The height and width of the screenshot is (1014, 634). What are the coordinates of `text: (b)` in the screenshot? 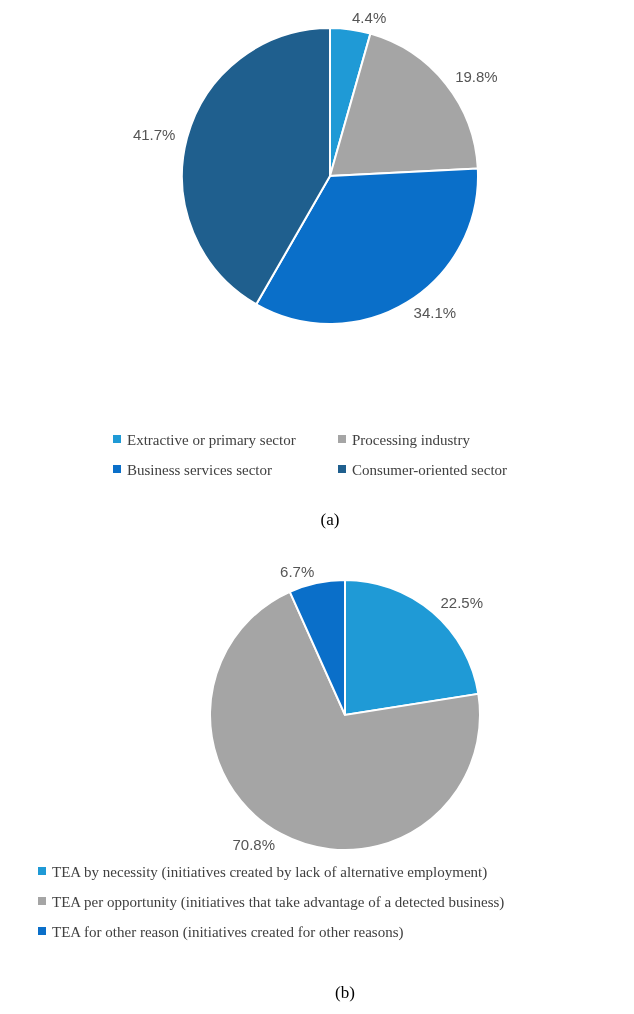 It's located at (345, 992).